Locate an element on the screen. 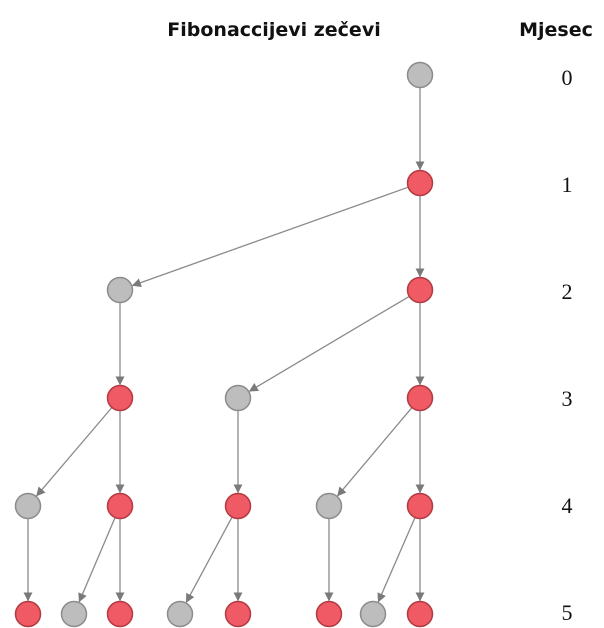 This screenshot has height=628, width=604. adult-rabbit-node-r1 is located at coordinates (420, 183).